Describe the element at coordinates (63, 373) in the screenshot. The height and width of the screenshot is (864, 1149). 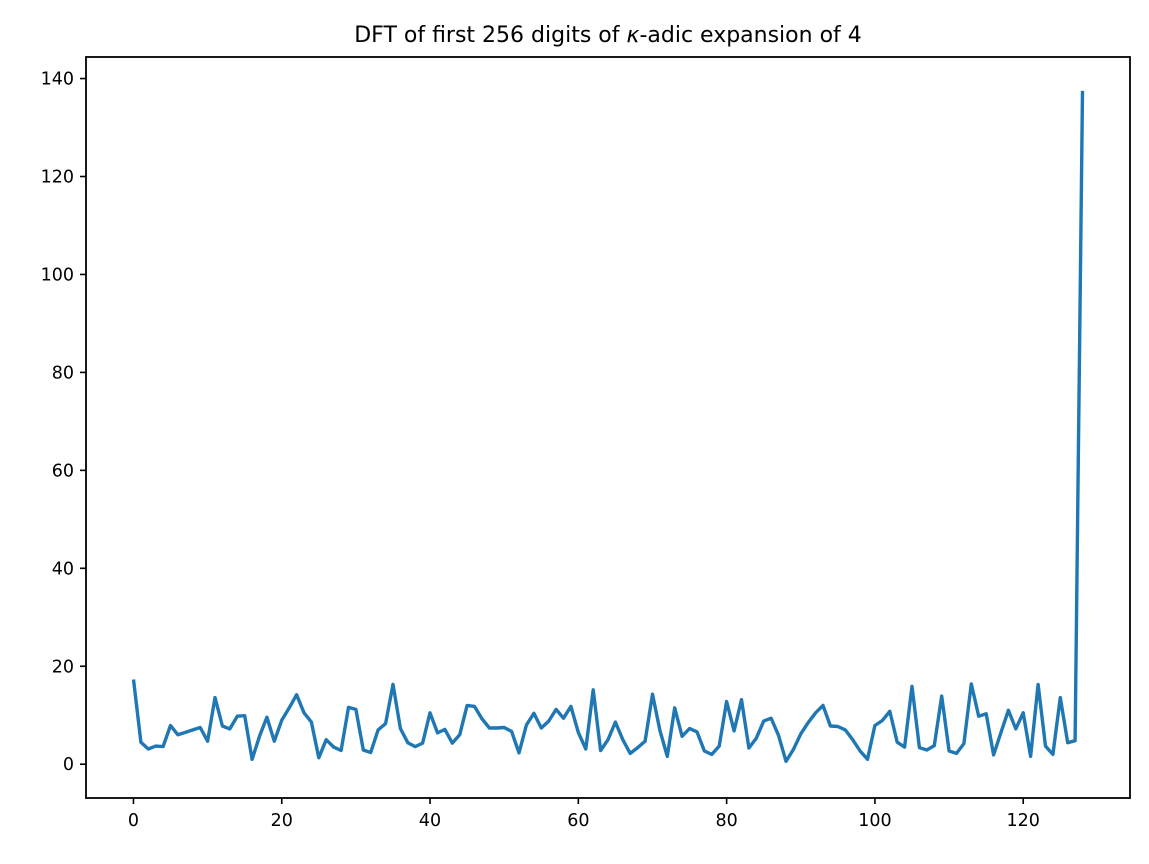
I see `y-tick-label: 80` at that location.